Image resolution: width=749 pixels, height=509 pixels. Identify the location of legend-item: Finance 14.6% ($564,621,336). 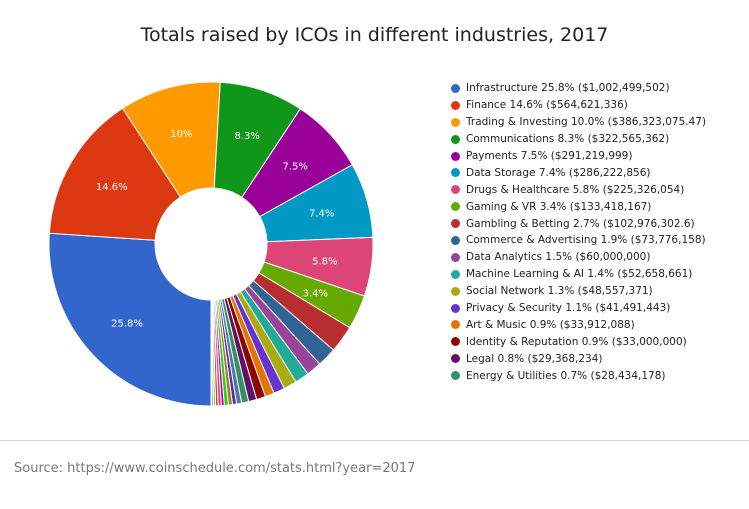
(578, 105).